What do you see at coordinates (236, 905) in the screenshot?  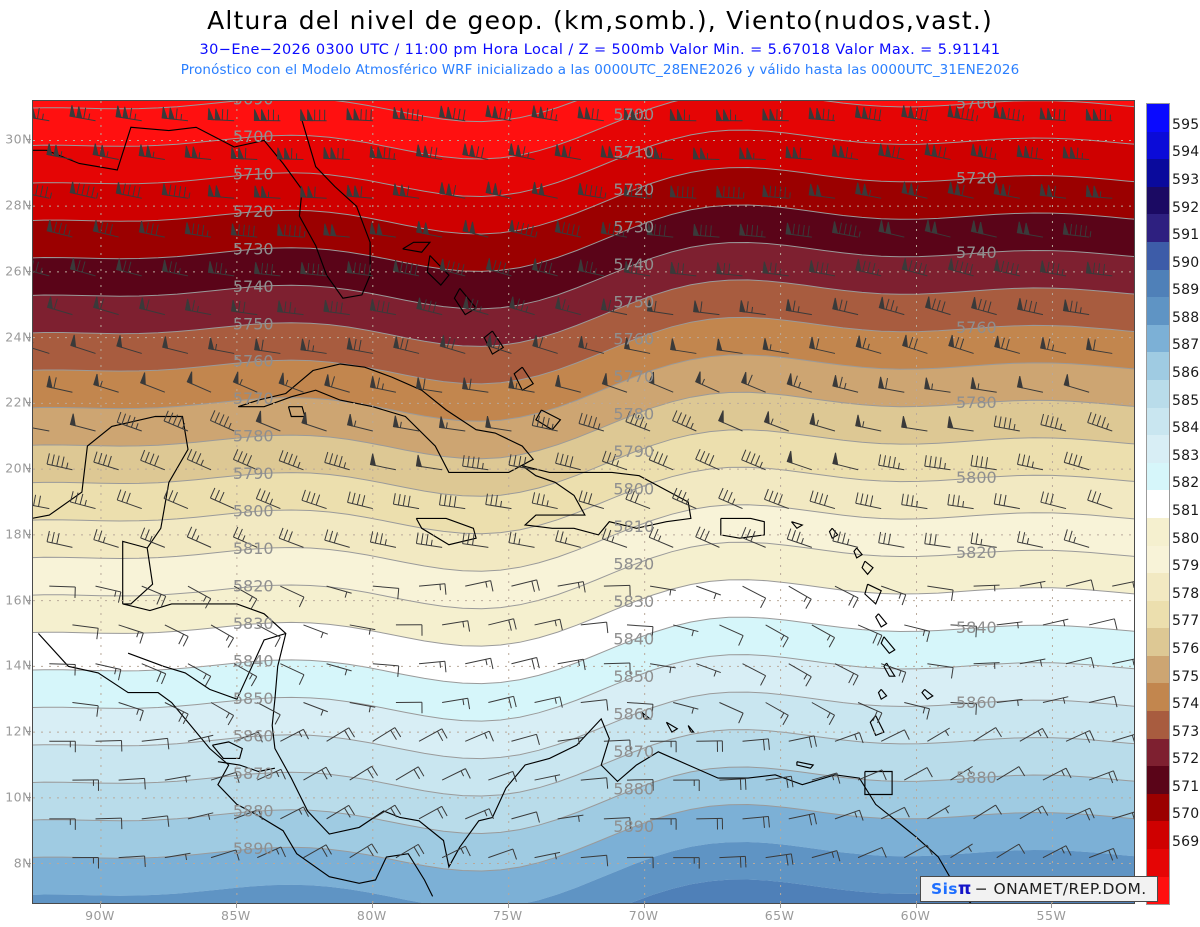 I see `x-axis-tick` at bounding box center [236, 905].